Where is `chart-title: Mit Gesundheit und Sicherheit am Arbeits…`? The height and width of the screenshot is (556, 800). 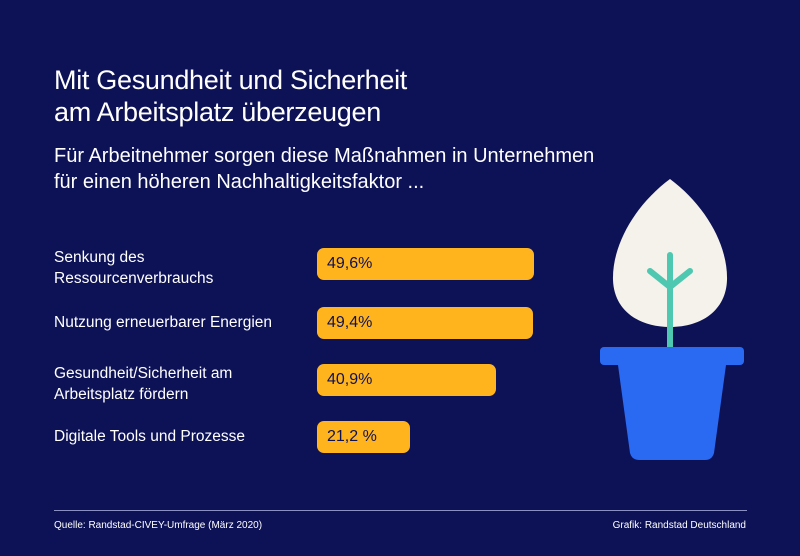 chart-title: Mit Gesundheit und Sicherheit am Arbeits… is located at coordinates (231, 96).